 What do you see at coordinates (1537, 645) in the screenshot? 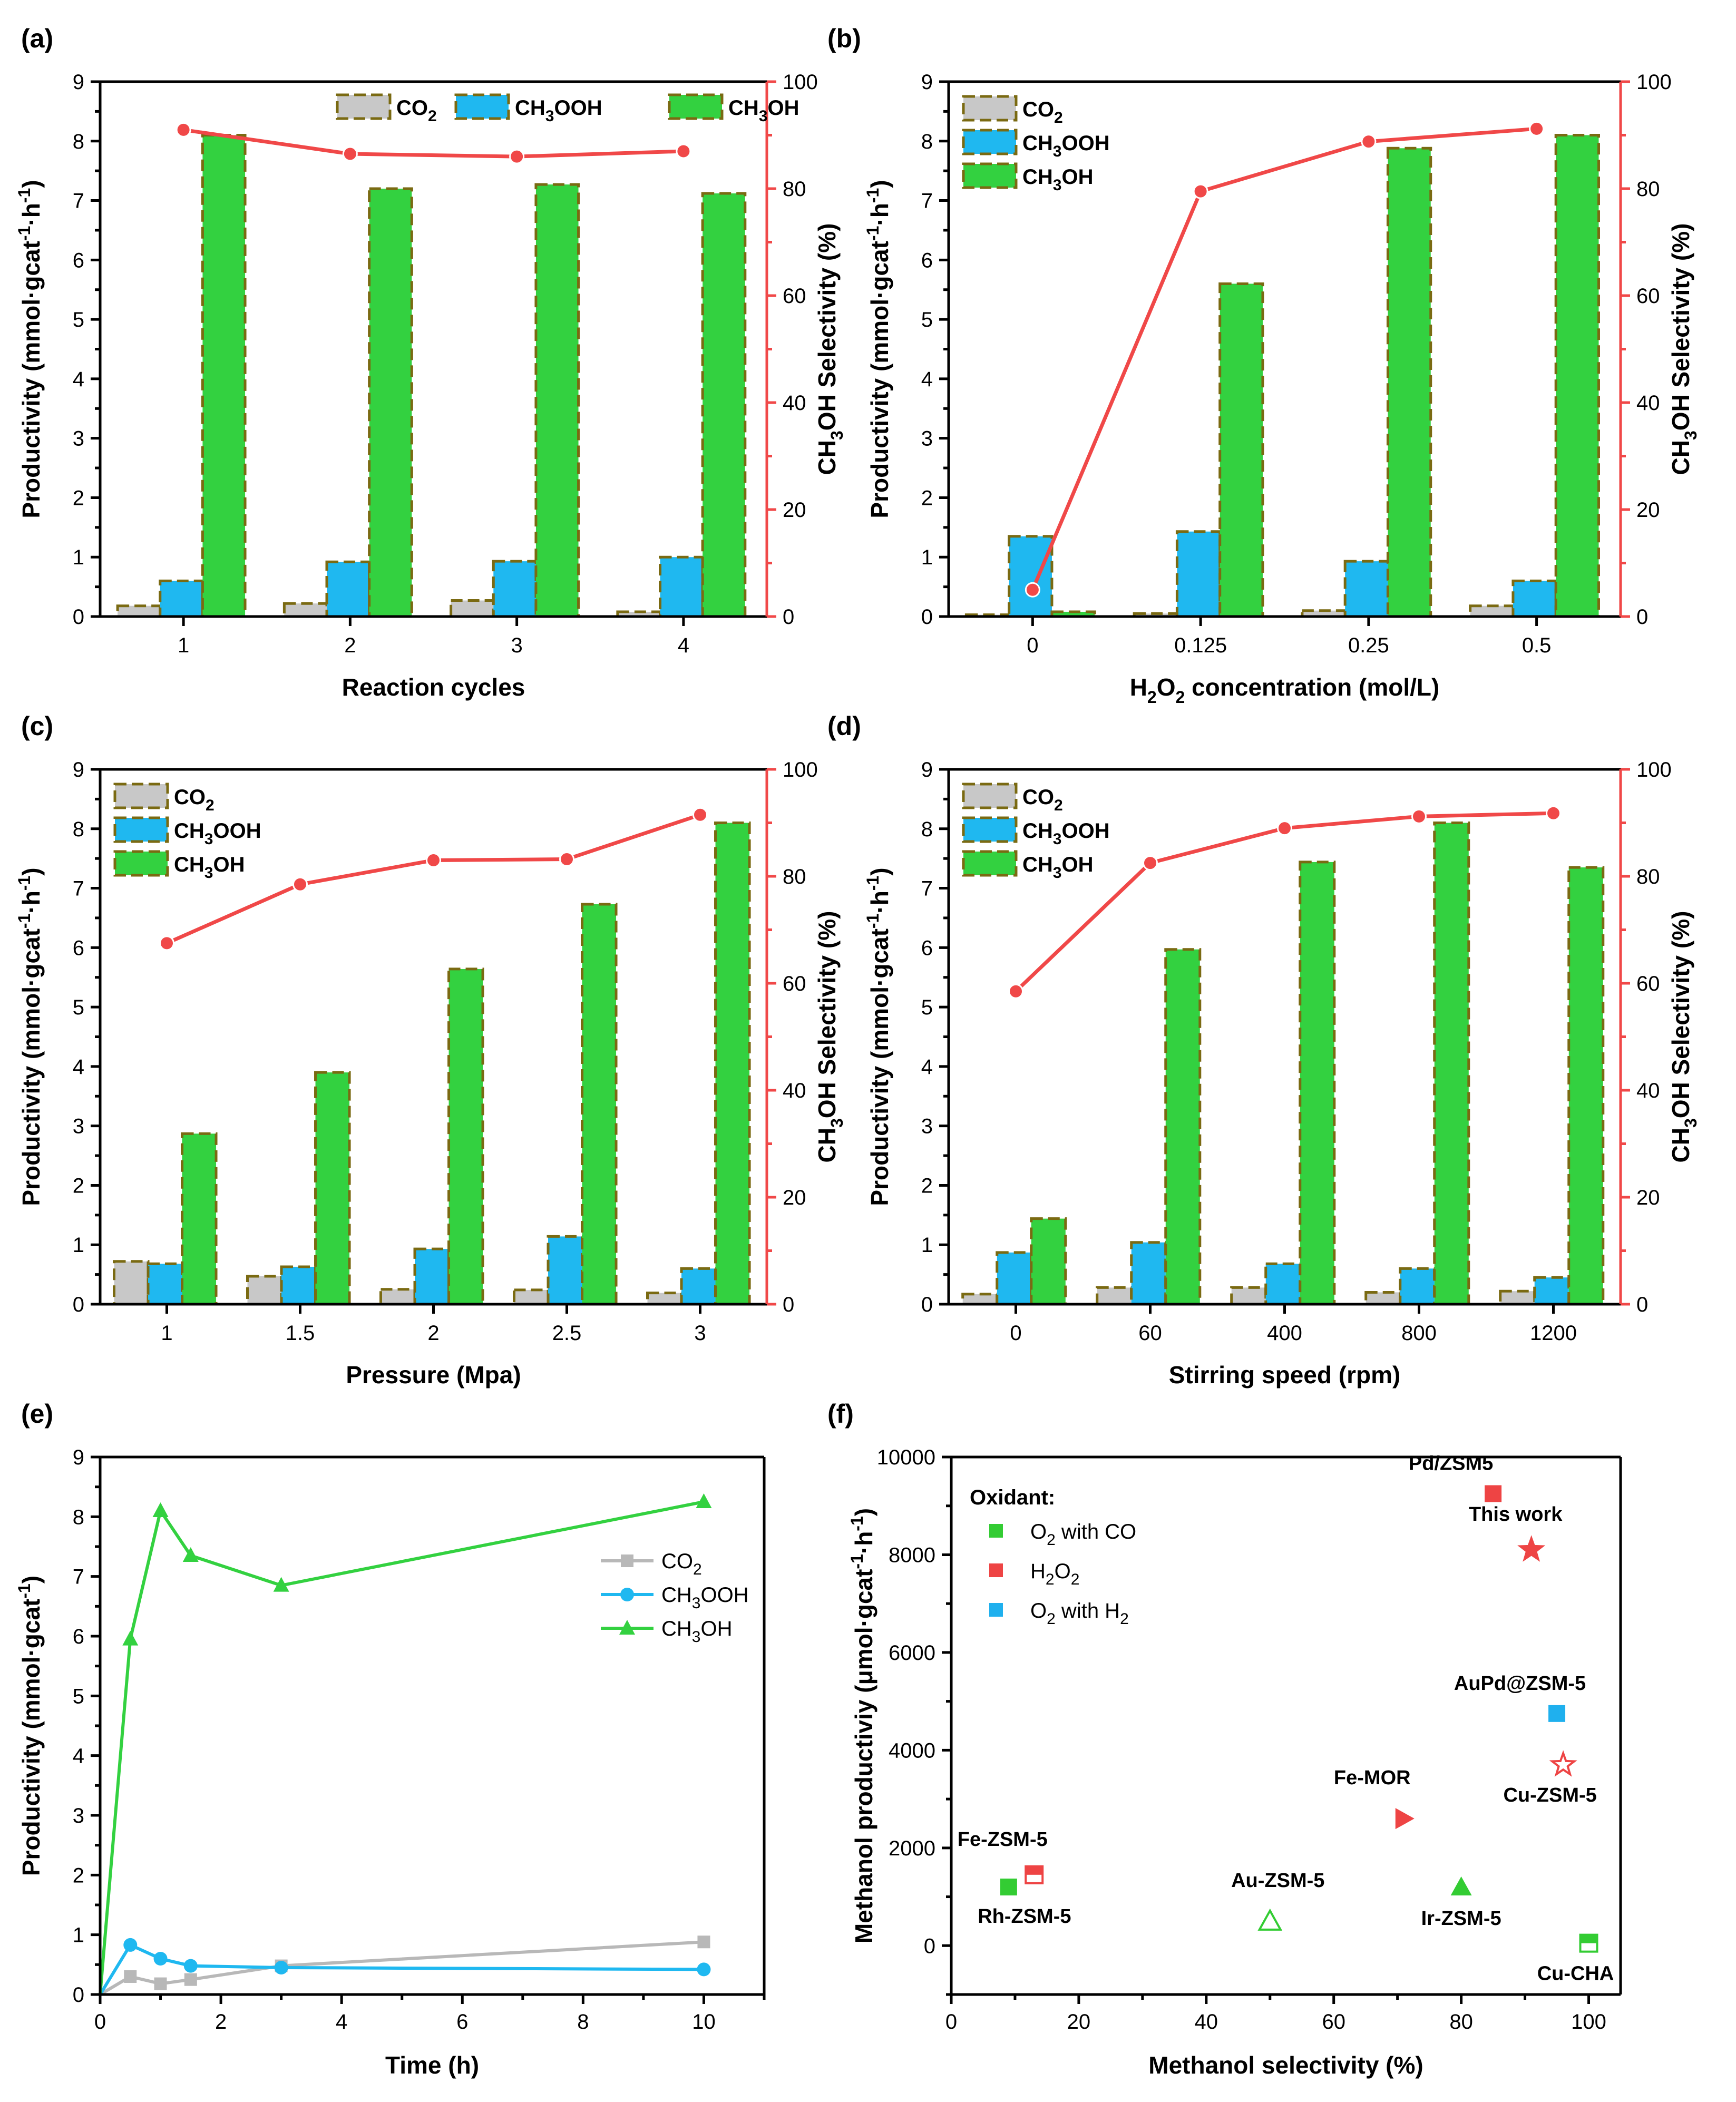
I see `x-tick-label: 0.5` at bounding box center [1537, 645].